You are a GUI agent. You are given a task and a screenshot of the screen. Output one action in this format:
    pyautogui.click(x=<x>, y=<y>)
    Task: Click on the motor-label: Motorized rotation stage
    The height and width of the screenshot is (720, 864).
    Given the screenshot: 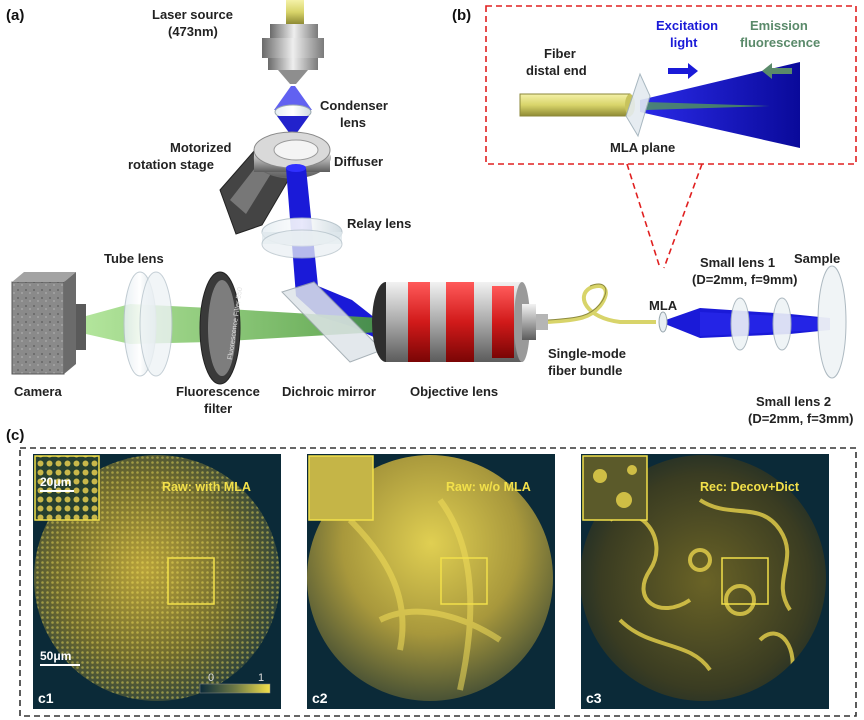 What is the action you would take?
    pyautogui.click(x=181, y=156)
    